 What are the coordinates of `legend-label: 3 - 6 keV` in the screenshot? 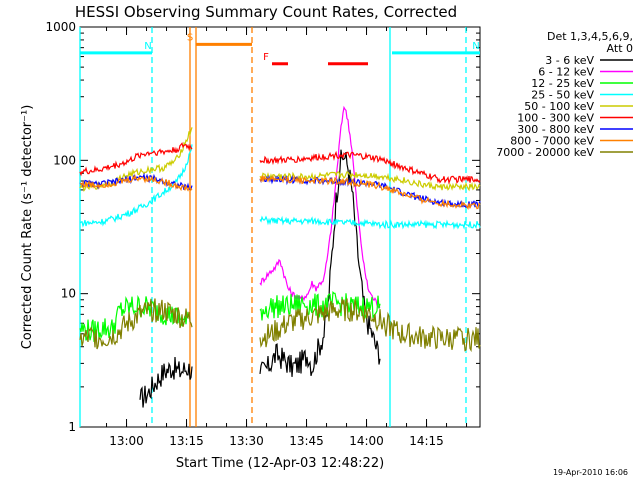 It's located at (569, 60).